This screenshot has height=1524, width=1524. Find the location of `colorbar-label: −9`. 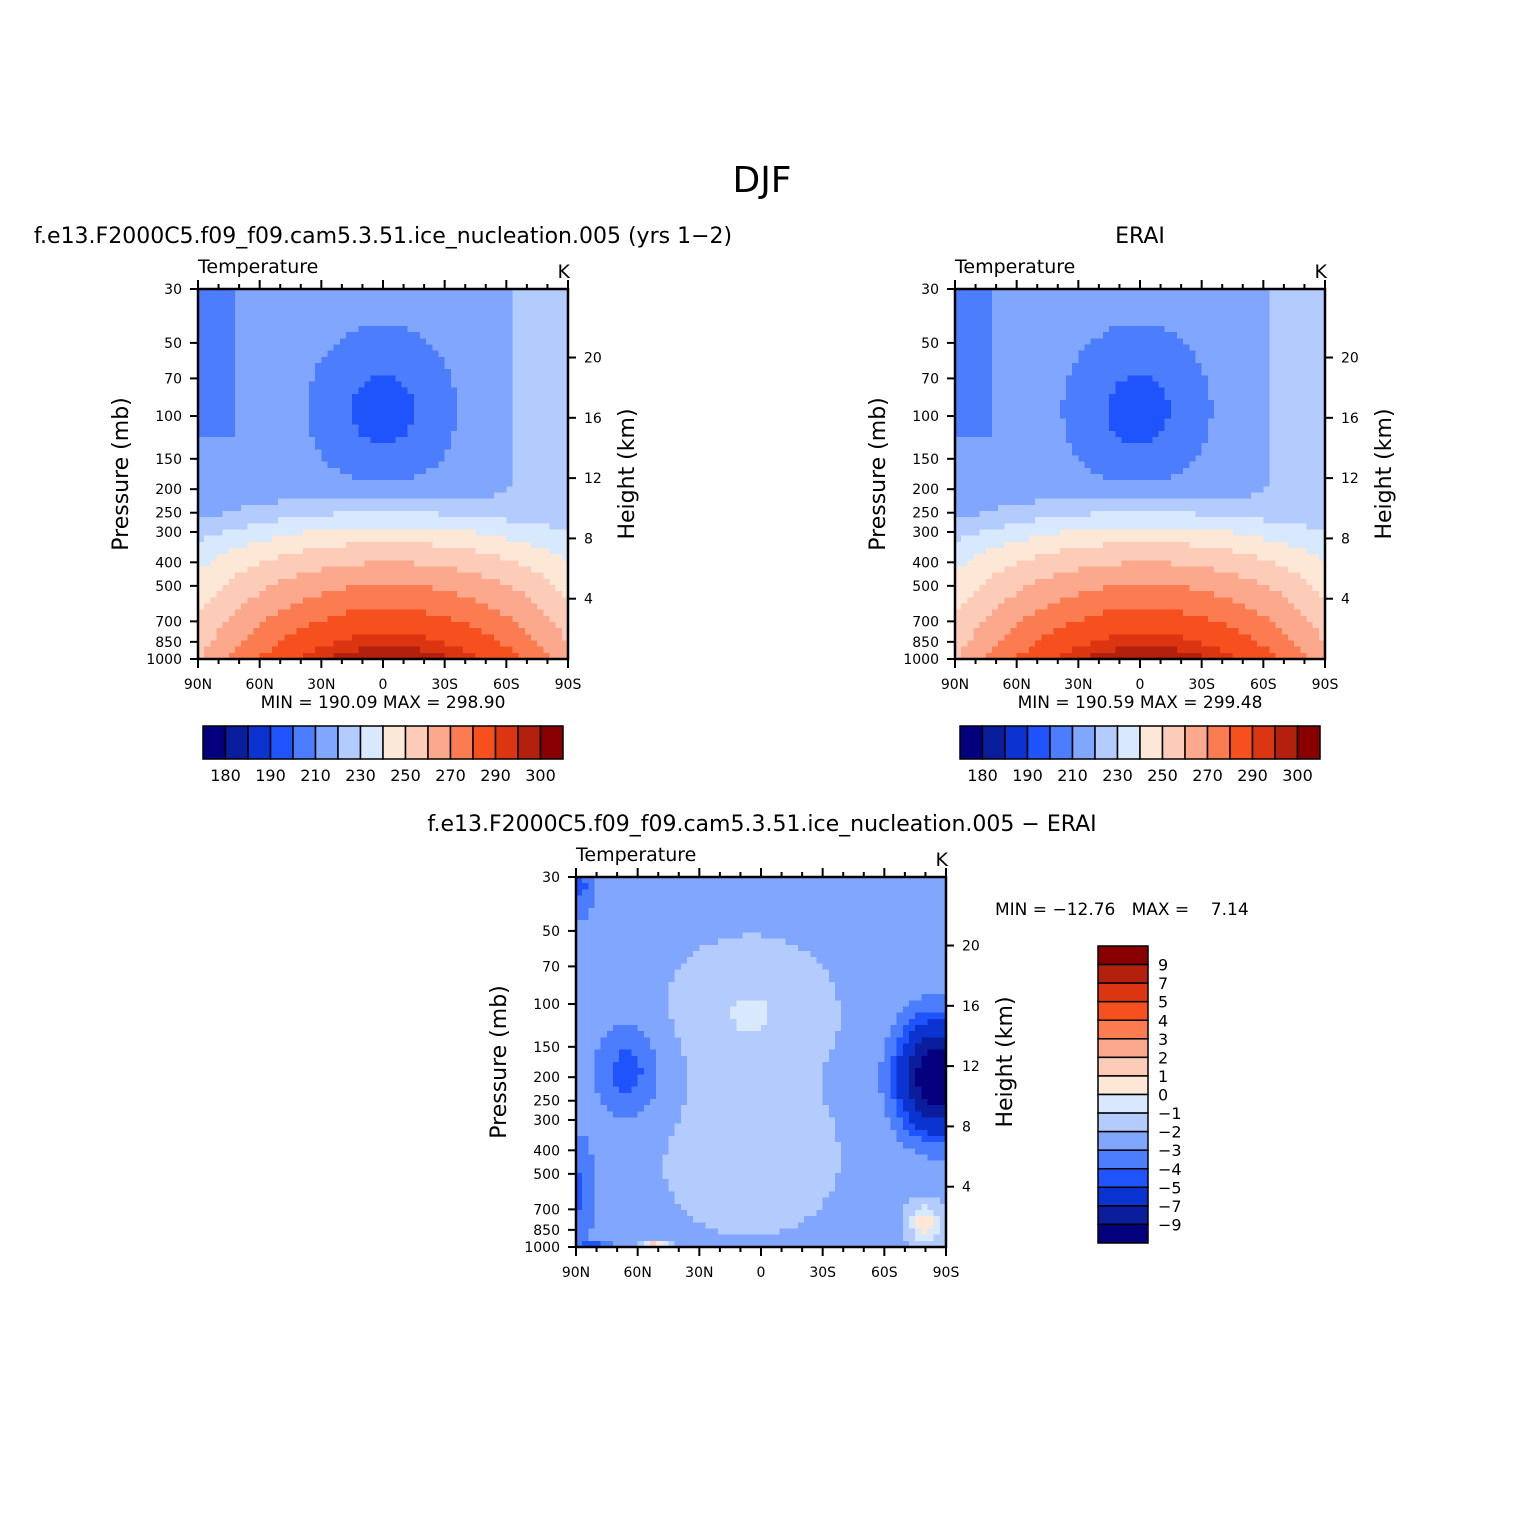

colorbar-label: −9 is located at coordinates (1170, 1224).